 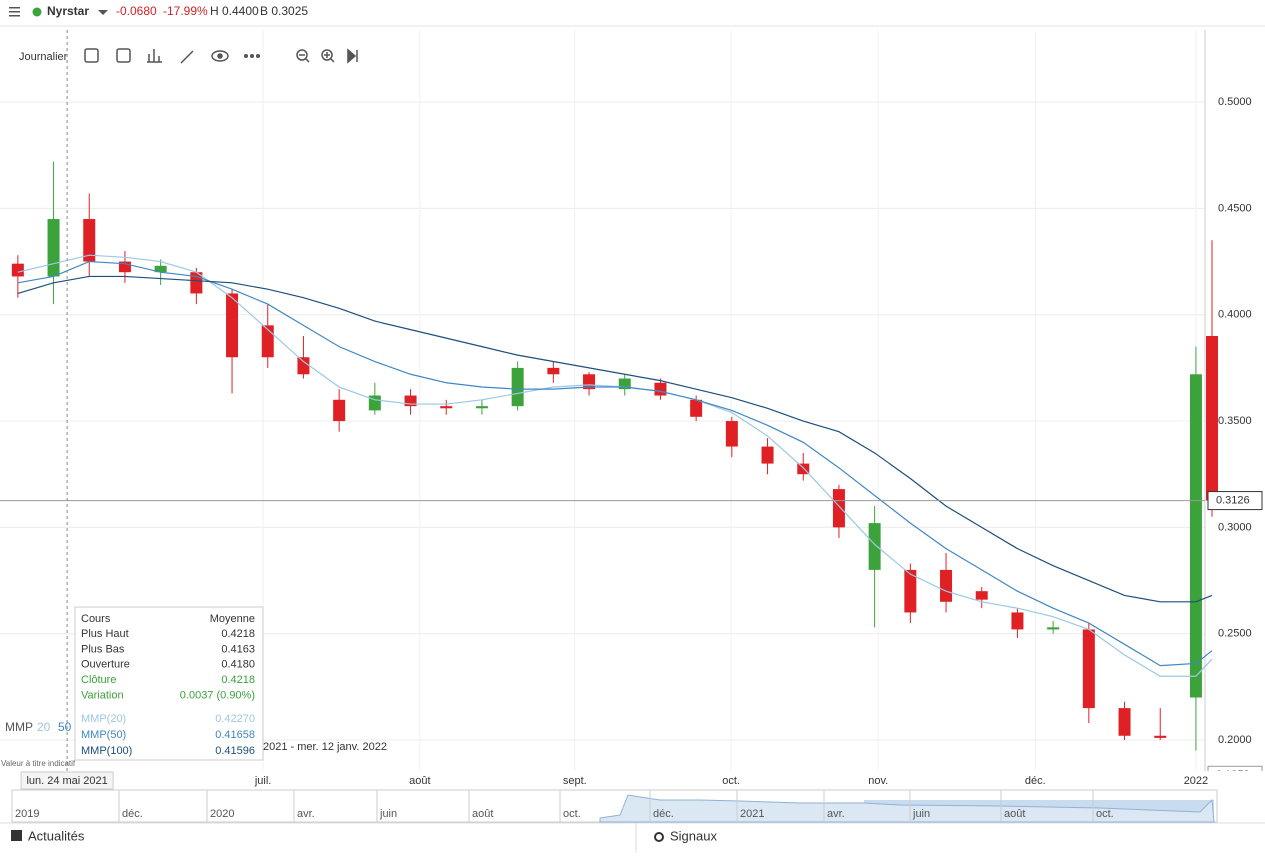 I want to click on y-tick-label: 0.4500, so click(x=1235, y=208).